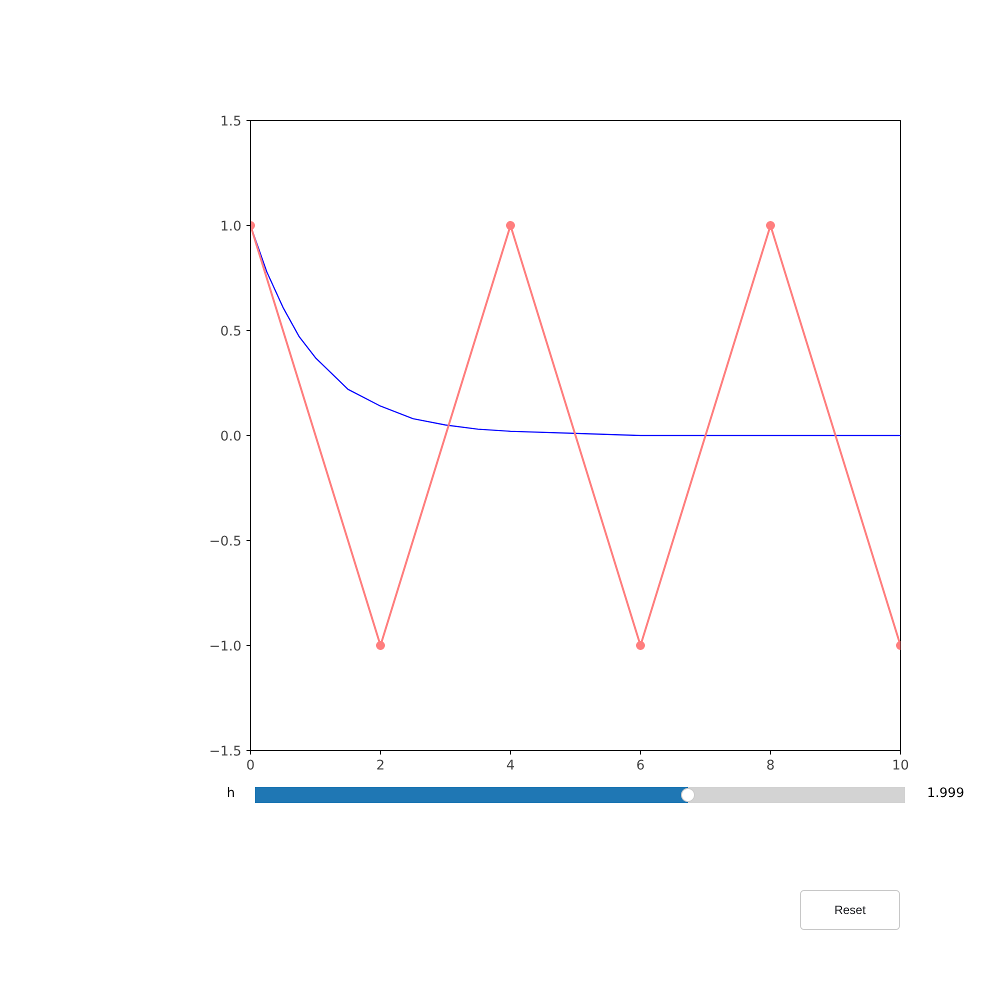 The height and width of the screenshot is (1000, 1000). Describe the element at coordinates (640, 766) in the screenshot. I see `x-tick-label: 6` at that location.